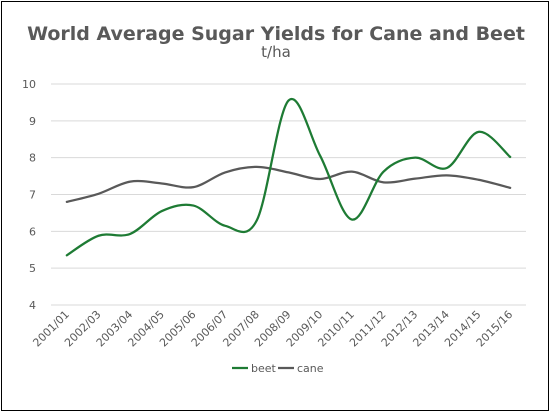 This screenshot has width=552, height=414. I want to click on y-tick-label: 9, so click(32, 121).